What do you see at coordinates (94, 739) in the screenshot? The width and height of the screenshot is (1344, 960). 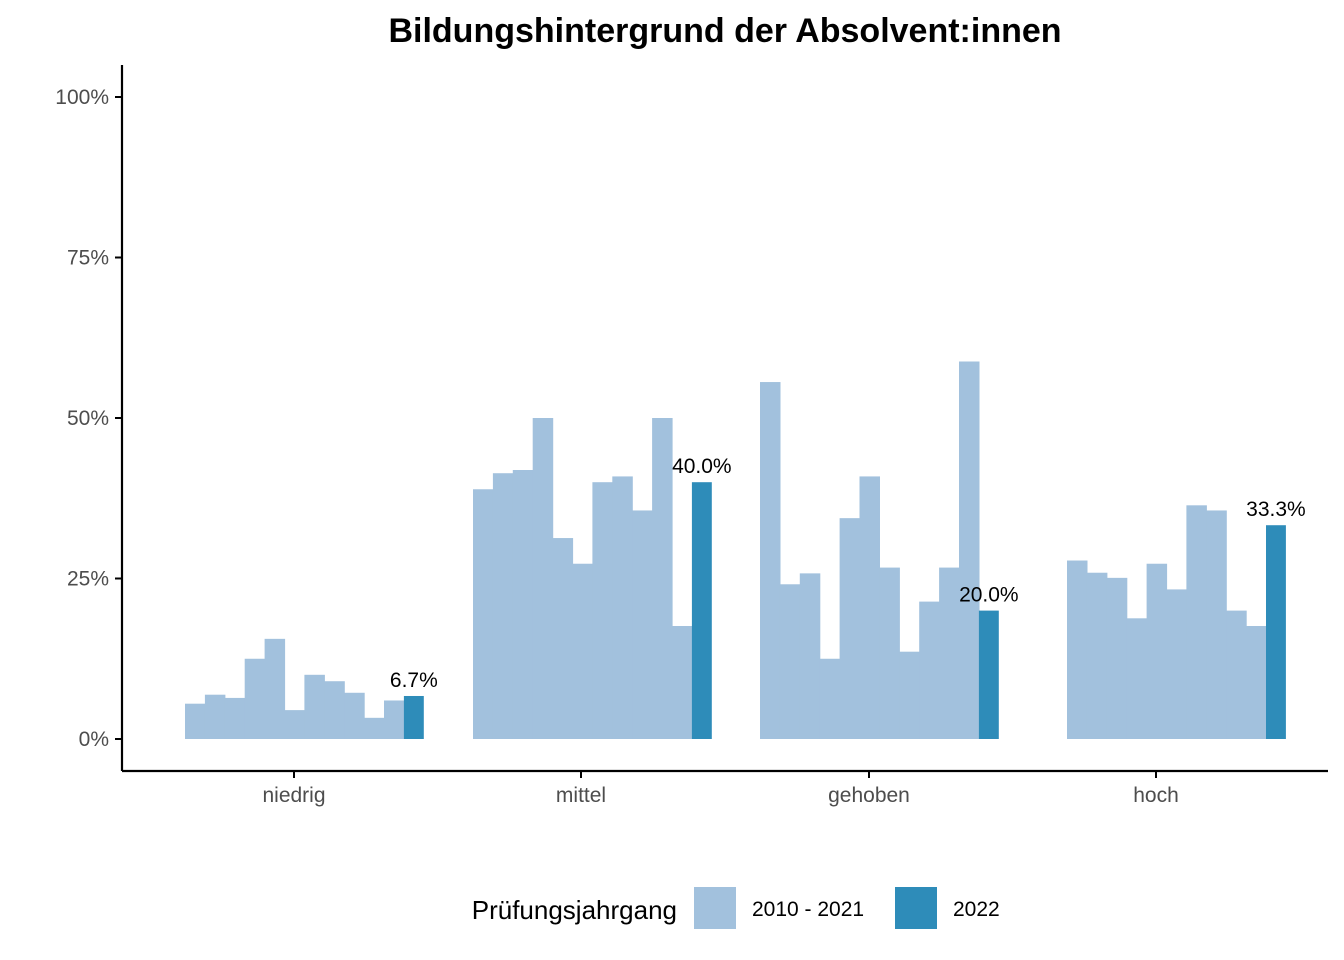 I see `y-tick-label: 0%` at bounding box center [94, 739].